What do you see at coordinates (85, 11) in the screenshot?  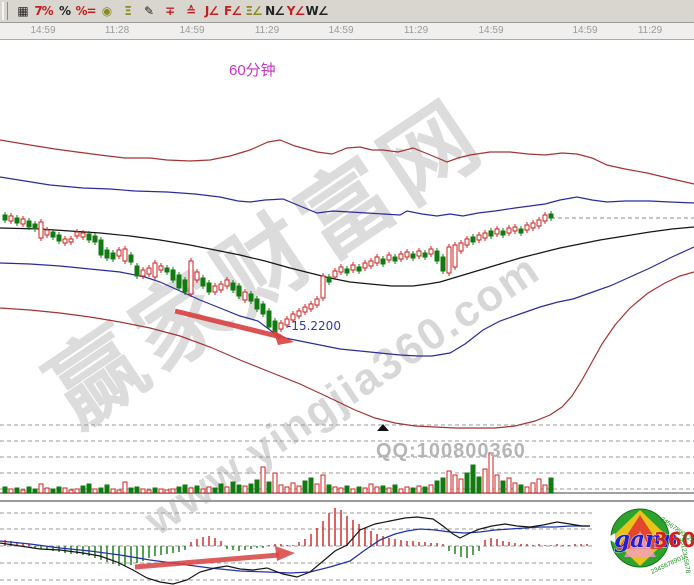 I see `percent-lines-tool-icon: %=` at bounding box center [85, 11].